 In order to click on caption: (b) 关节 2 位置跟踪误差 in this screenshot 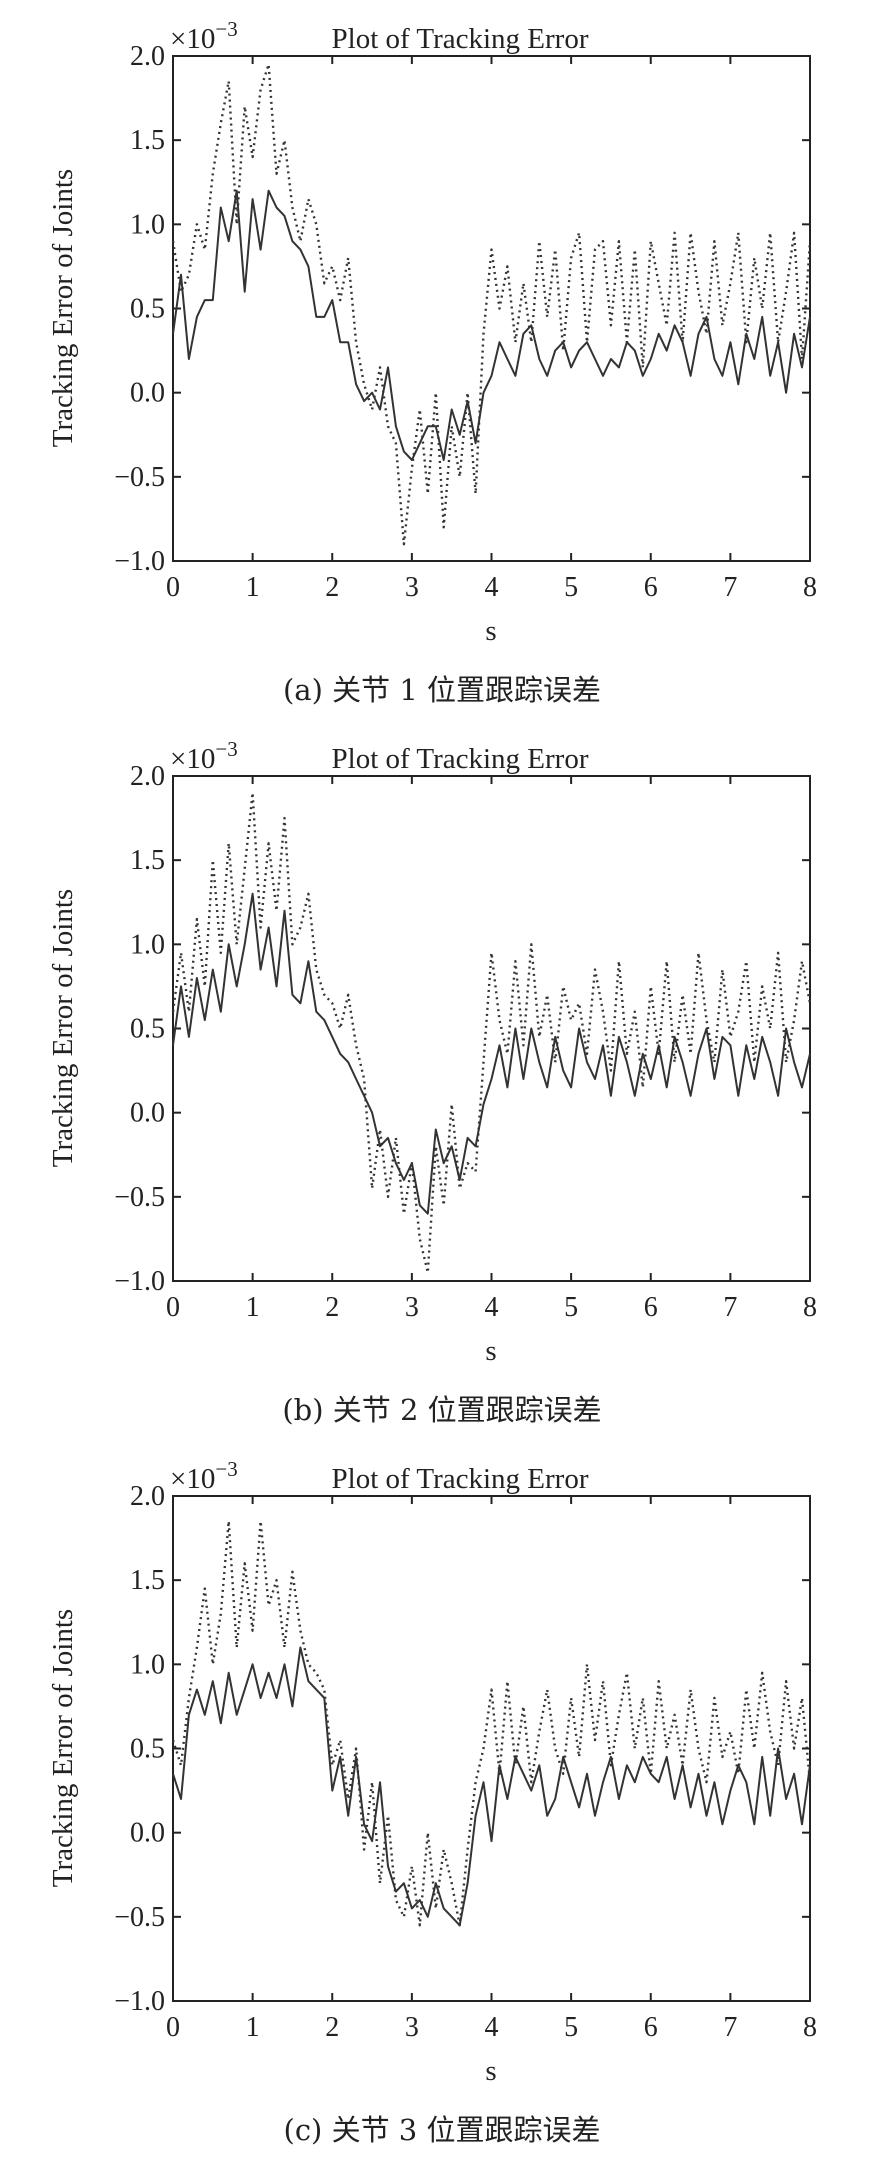, I will do `click(441, 1410)`.